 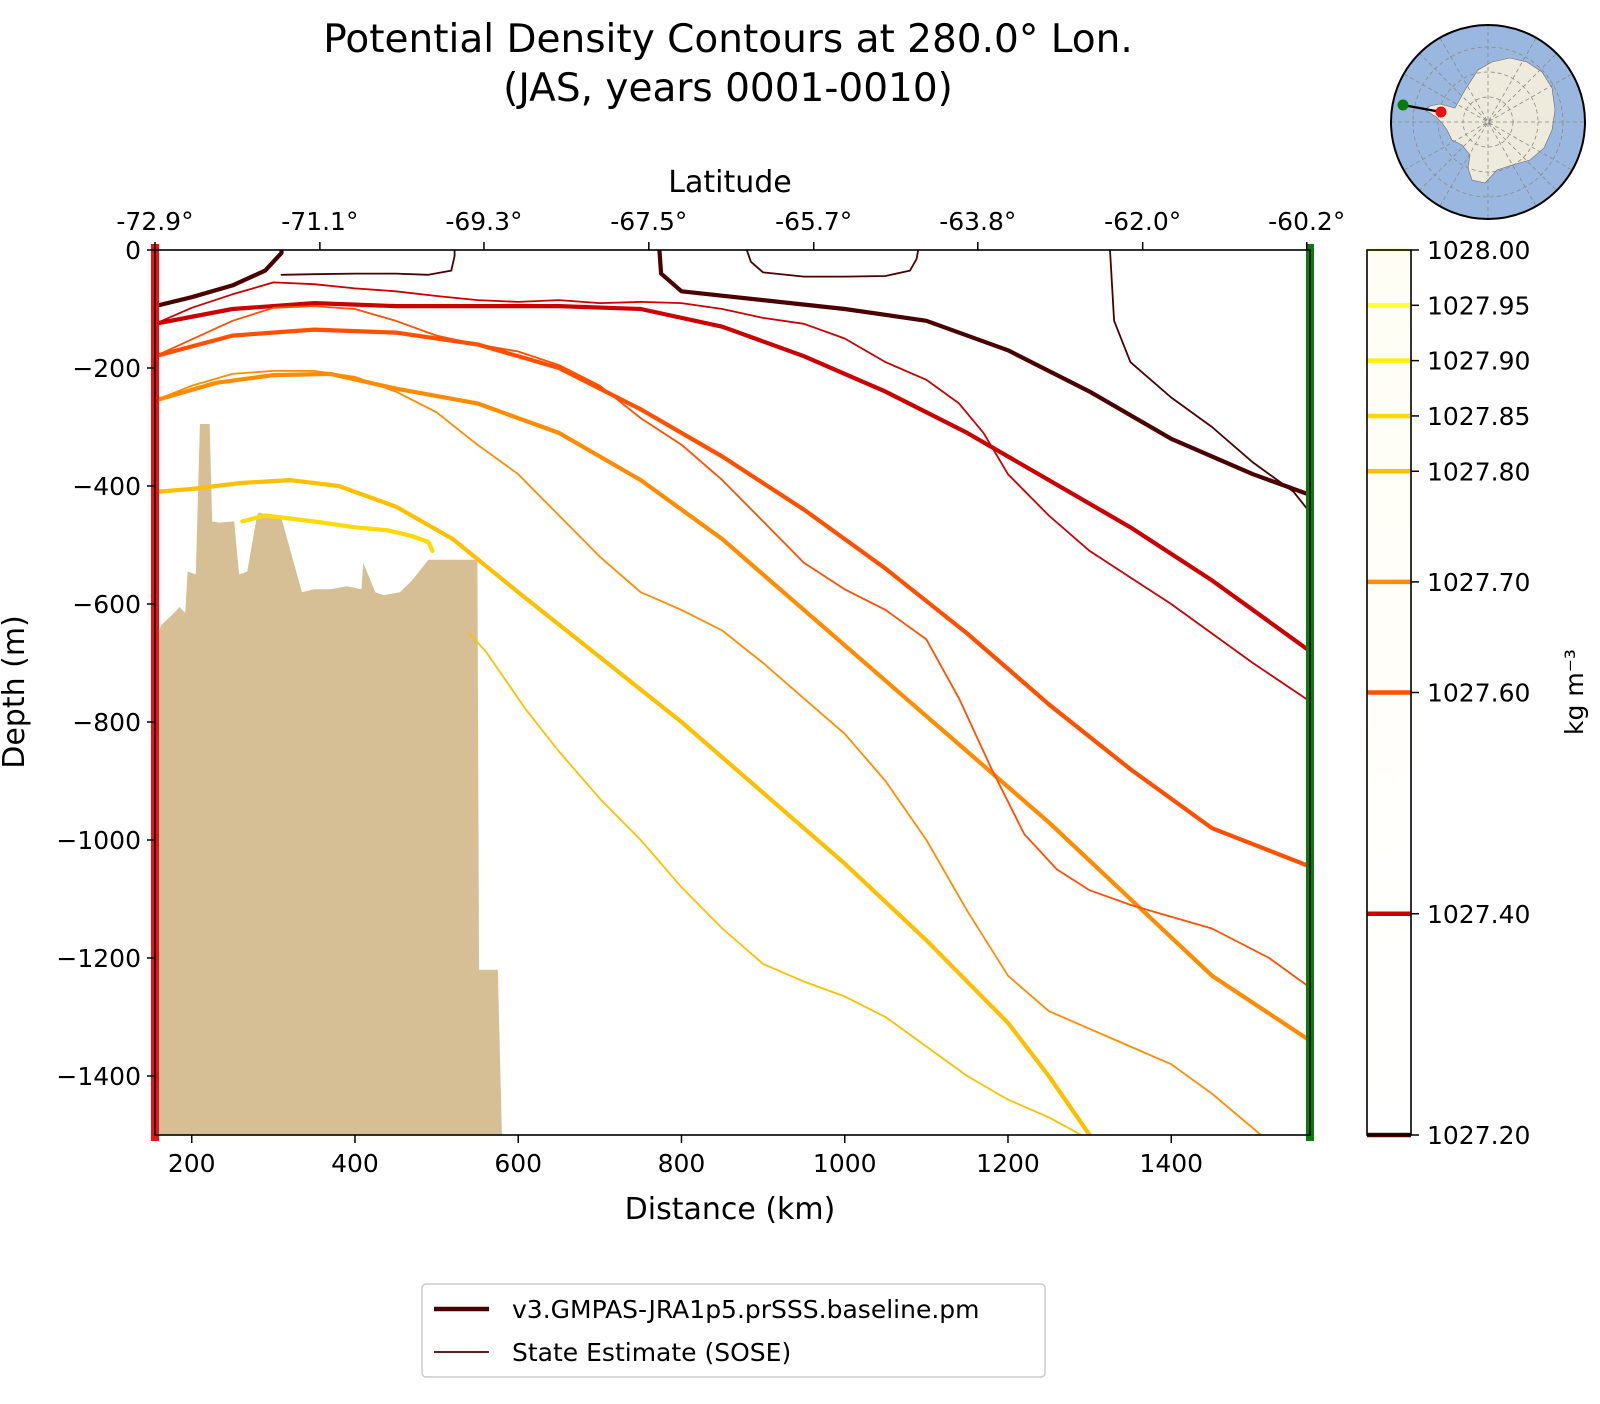 What do you see at coordinates (977, 221) in the screenshot?
I see `latitude-tick-label: -63.8°` at bounding box center [977, 221].